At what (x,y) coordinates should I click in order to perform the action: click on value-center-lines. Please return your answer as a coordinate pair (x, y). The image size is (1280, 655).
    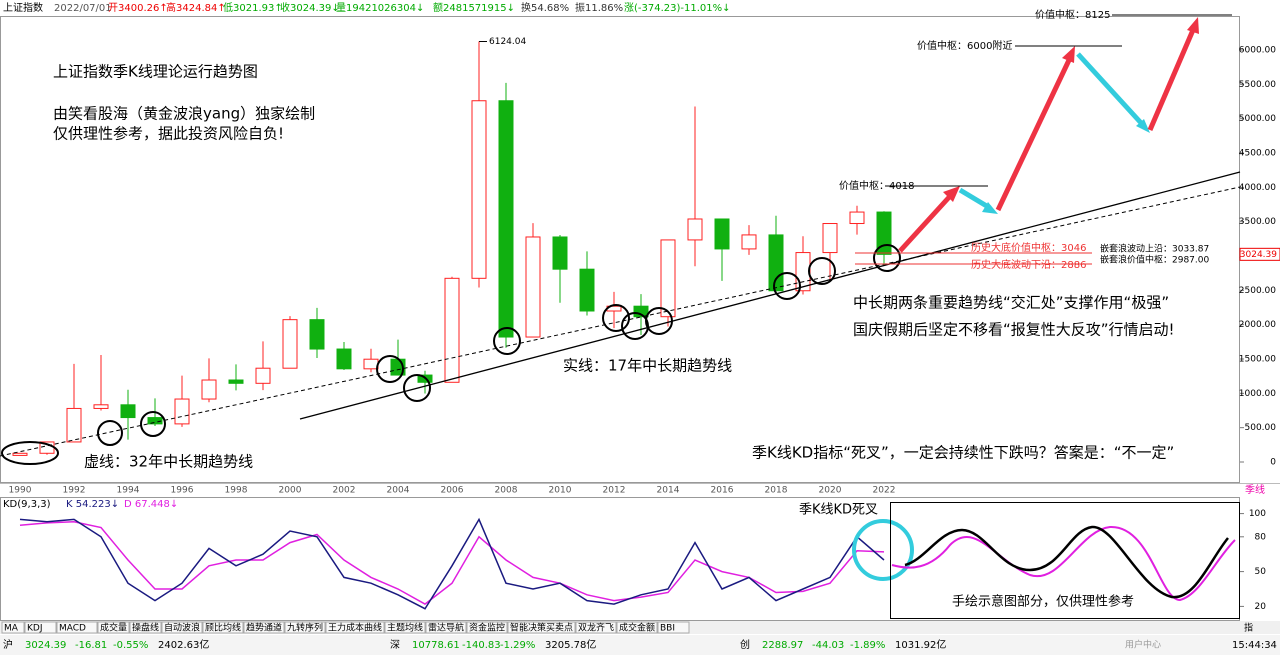
    Looking at the image, I should click on (1058, 100).